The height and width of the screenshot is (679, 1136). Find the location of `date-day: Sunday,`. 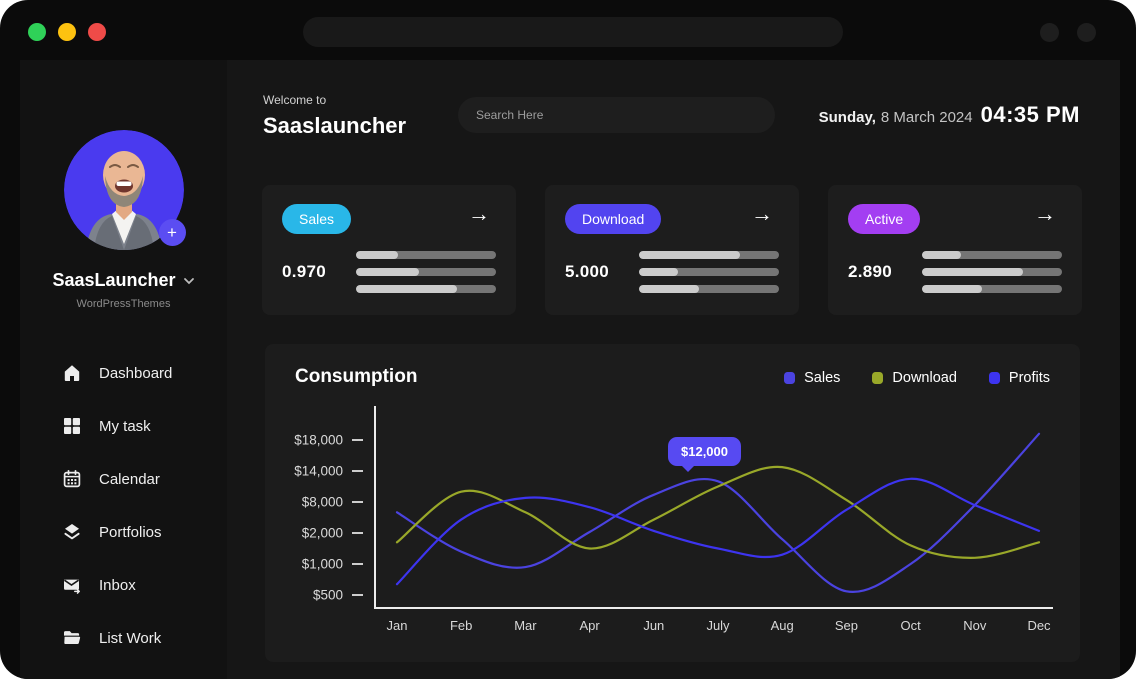

date-day: Sunday, is located at coordinates (847, 117).